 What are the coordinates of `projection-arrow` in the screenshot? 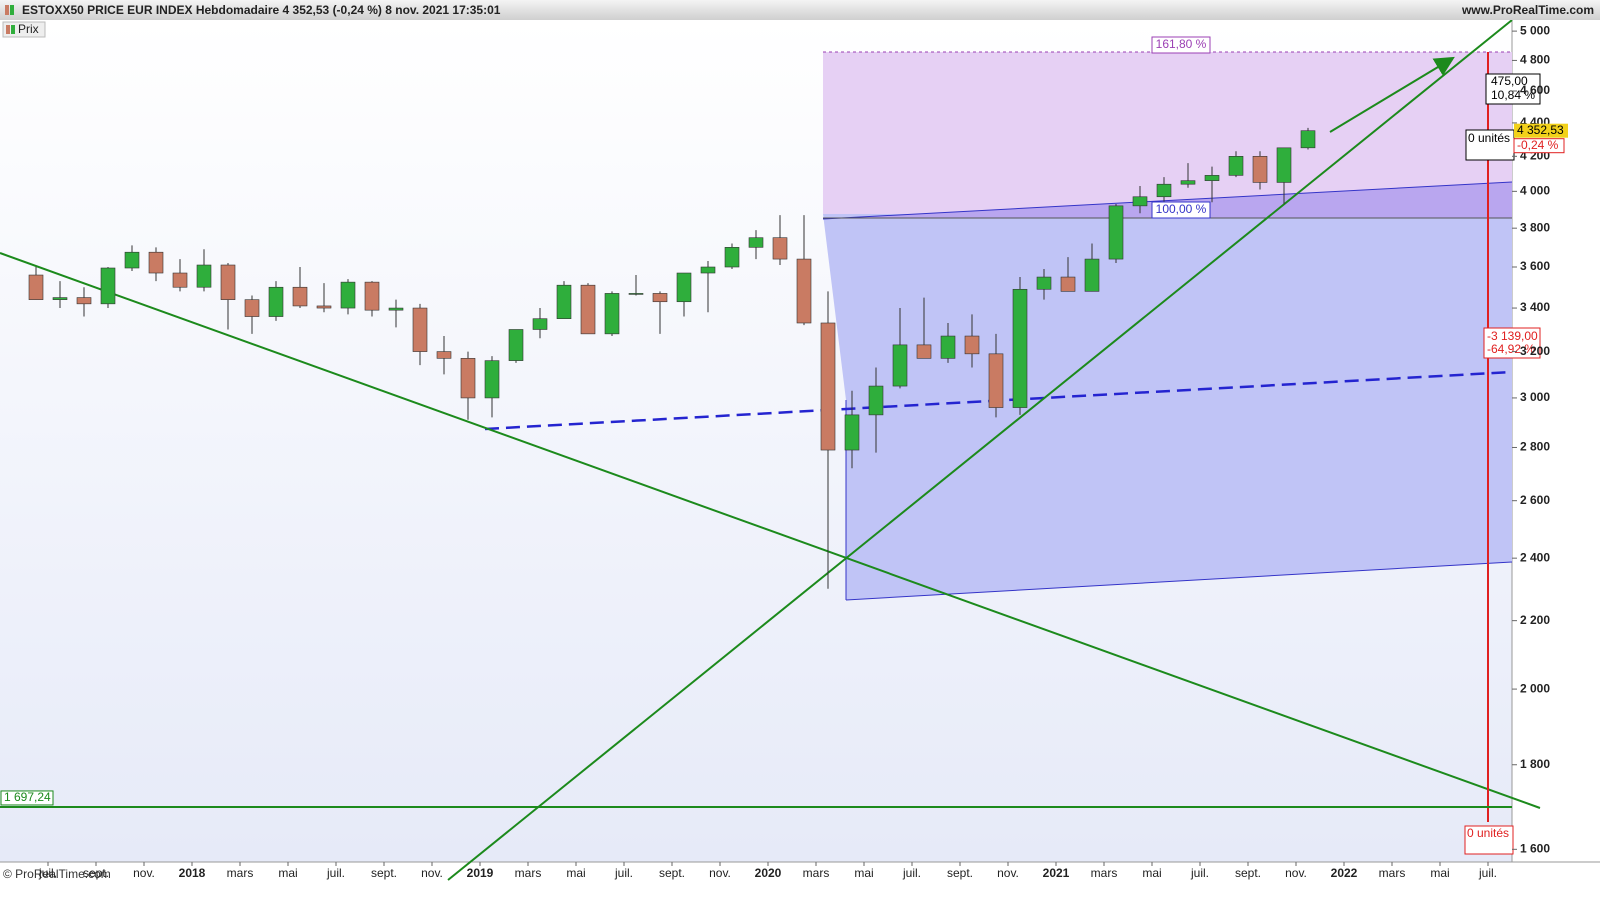 It's located at (1392, 94).